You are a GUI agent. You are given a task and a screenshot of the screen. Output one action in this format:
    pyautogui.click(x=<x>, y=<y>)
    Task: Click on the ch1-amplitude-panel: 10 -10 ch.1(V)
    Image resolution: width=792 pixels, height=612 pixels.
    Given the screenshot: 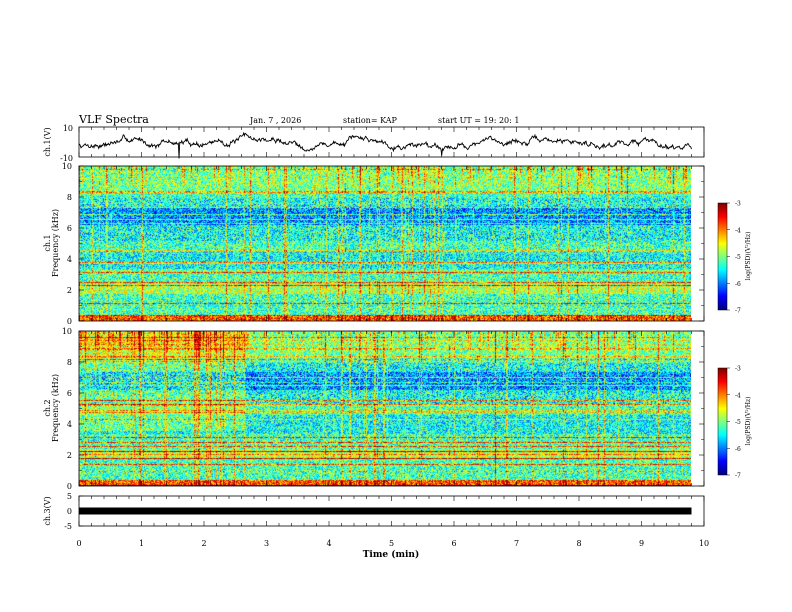 What is the action you would take?
    pyautogui.click(x=374, y=143)
    